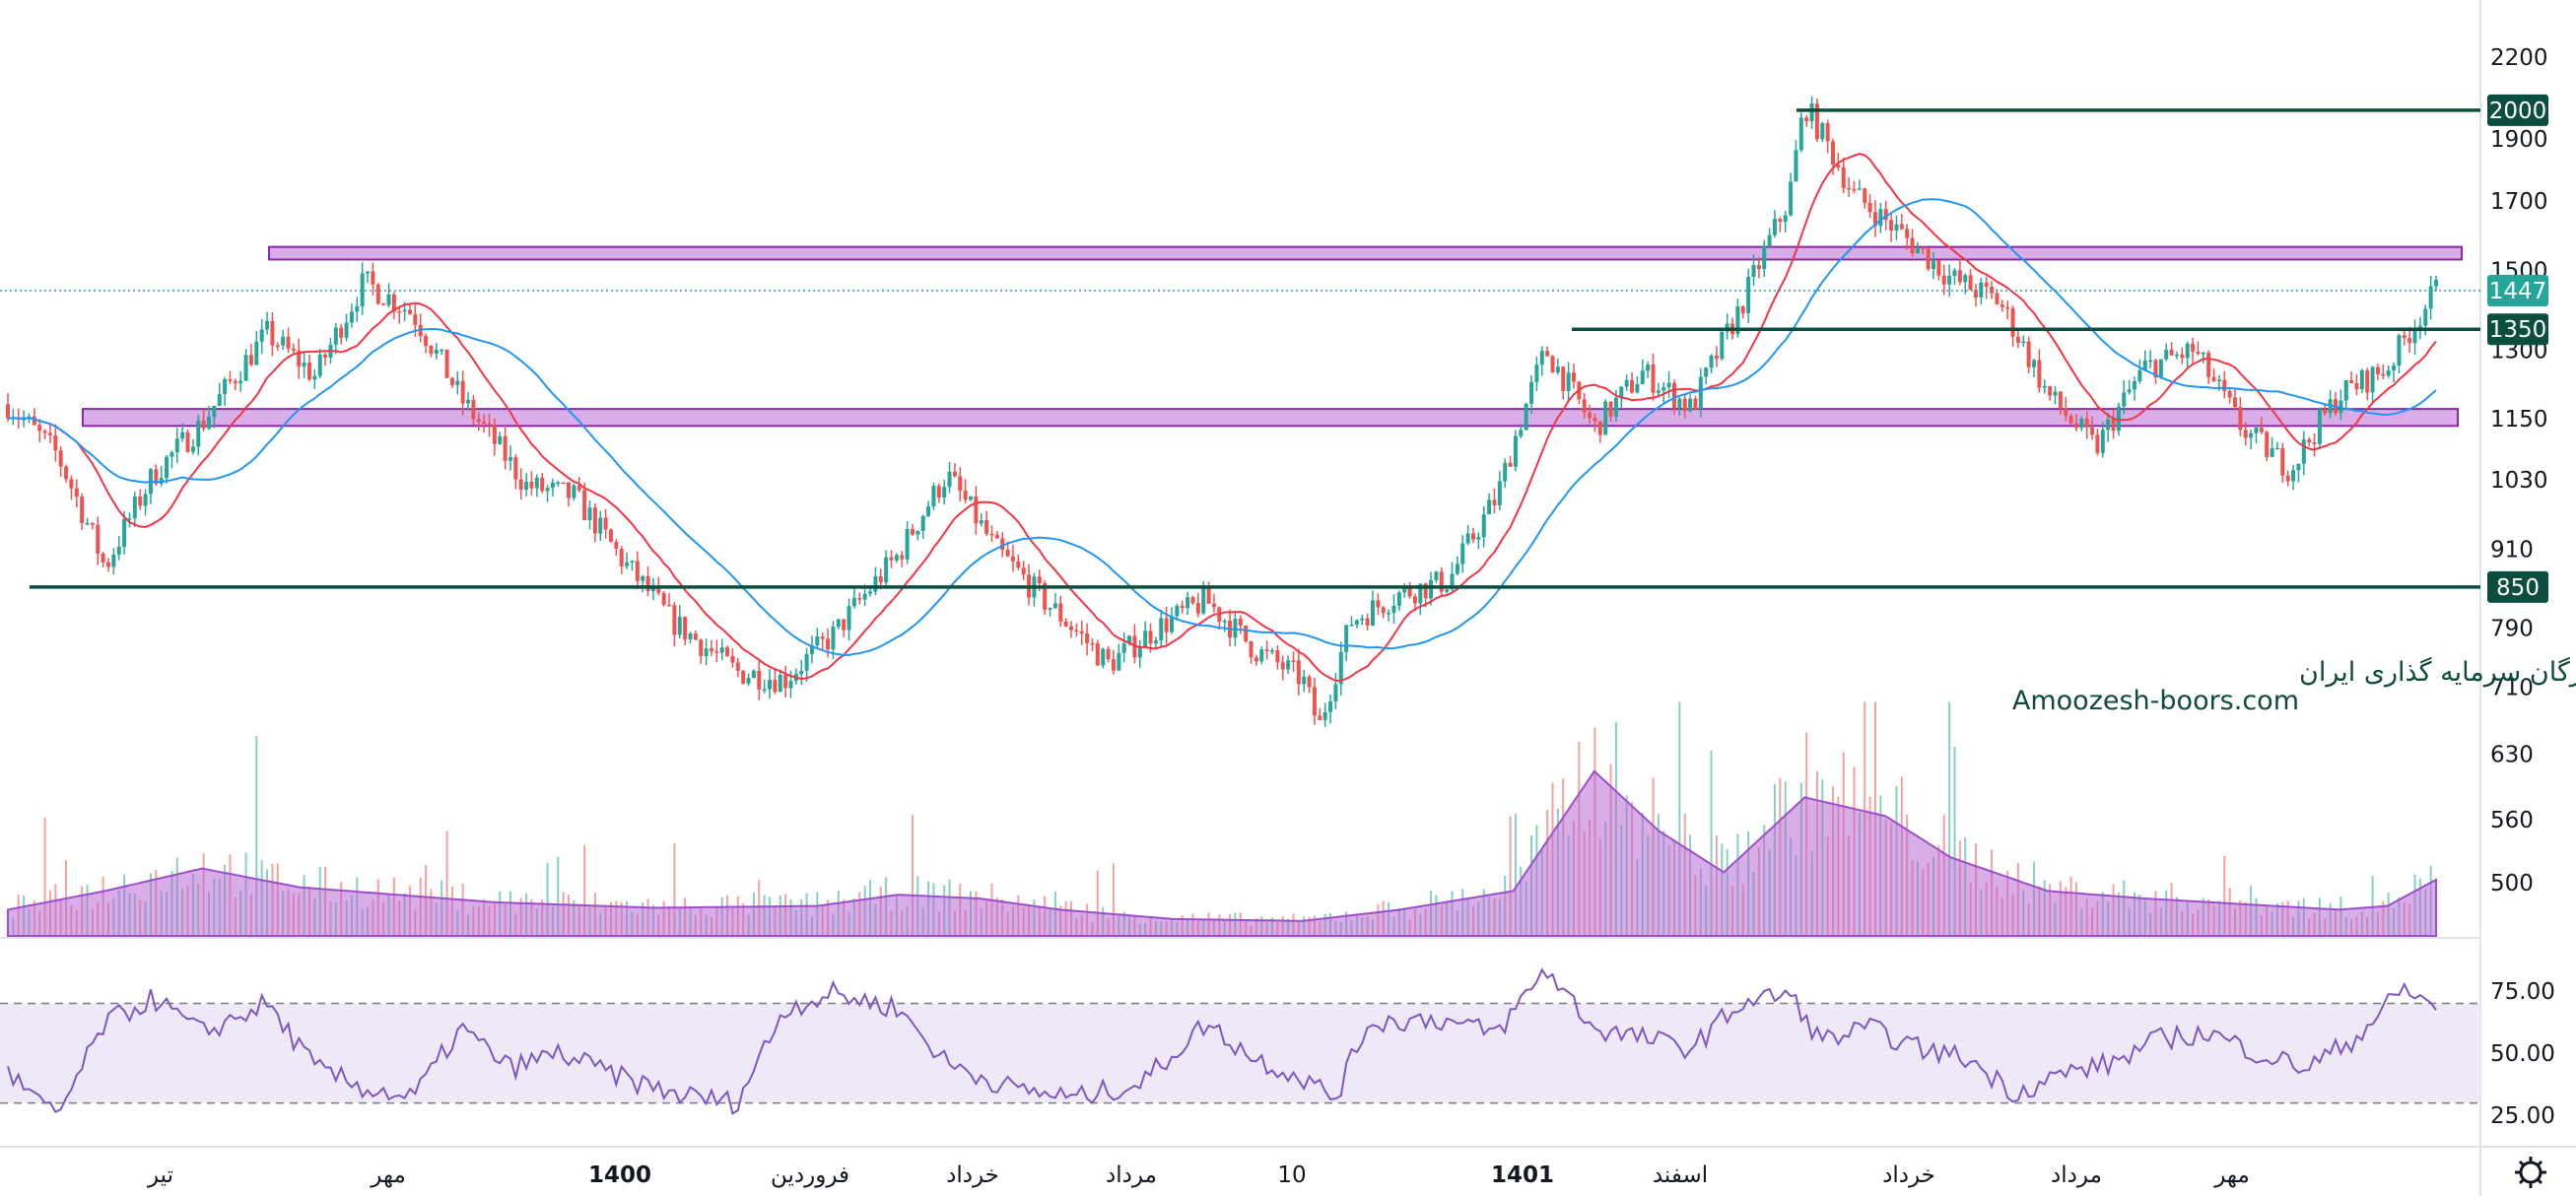  I want to click on last-price-badge, so click(2517, 290).